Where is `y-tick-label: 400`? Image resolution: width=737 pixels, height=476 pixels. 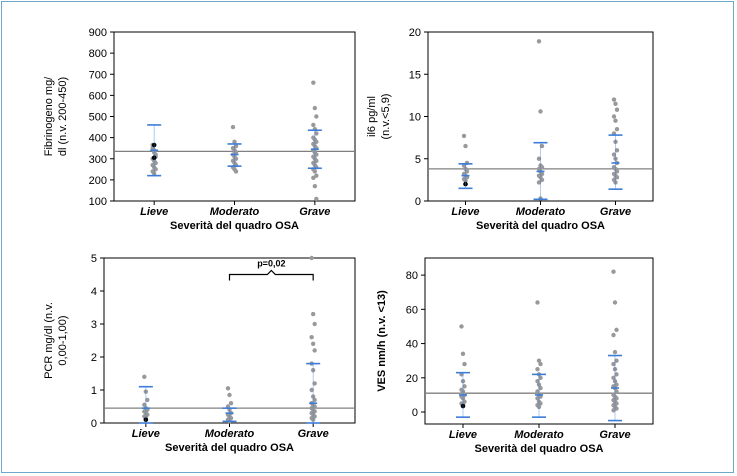 y-tick-label: 400 is located at coordinates (98, 139).